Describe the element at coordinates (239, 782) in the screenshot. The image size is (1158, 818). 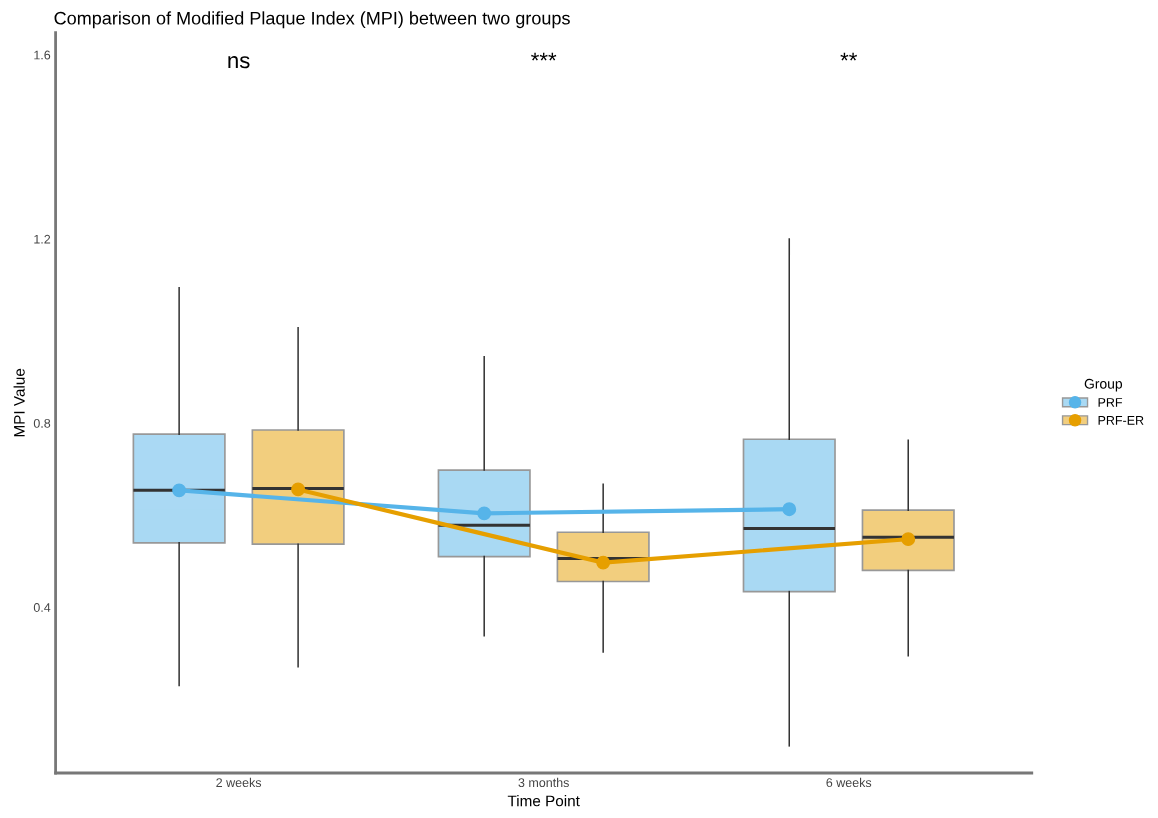
I see `x-tick-label: 2 weeks` at that location.